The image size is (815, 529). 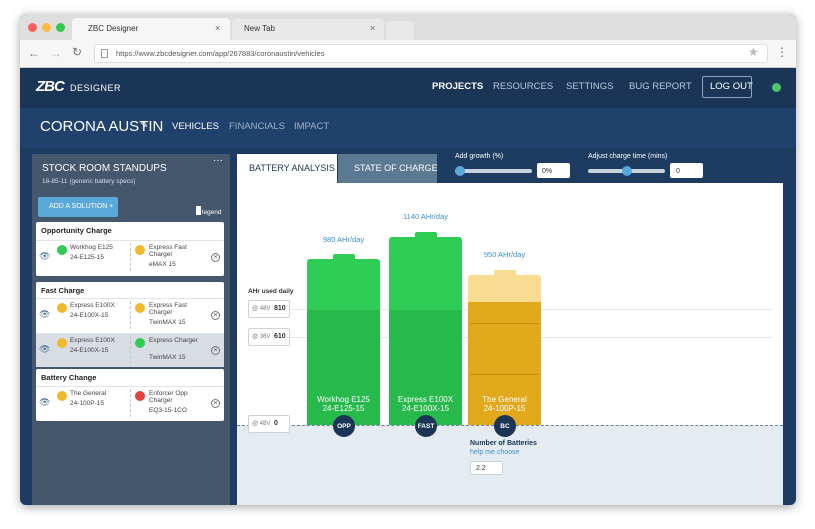 I want to click on battery-badge: BC, so click(x=505, y=426).